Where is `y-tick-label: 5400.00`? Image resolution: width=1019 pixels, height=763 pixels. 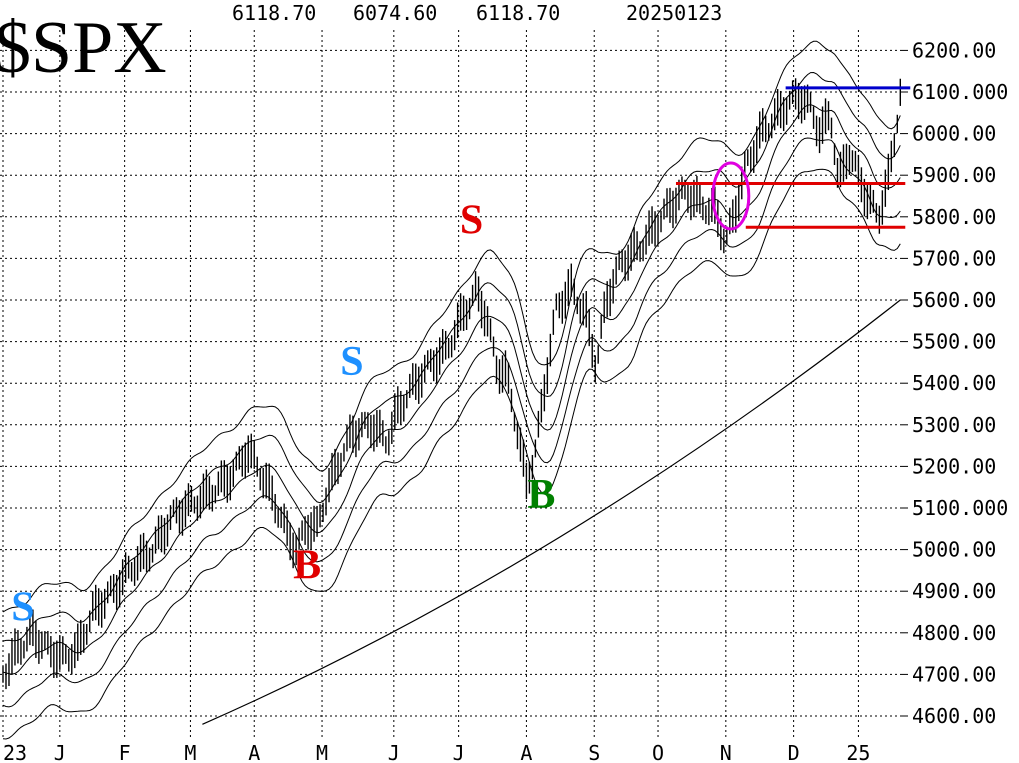 y-tick-label: 5400.00 is located at coordinates (954, 383).